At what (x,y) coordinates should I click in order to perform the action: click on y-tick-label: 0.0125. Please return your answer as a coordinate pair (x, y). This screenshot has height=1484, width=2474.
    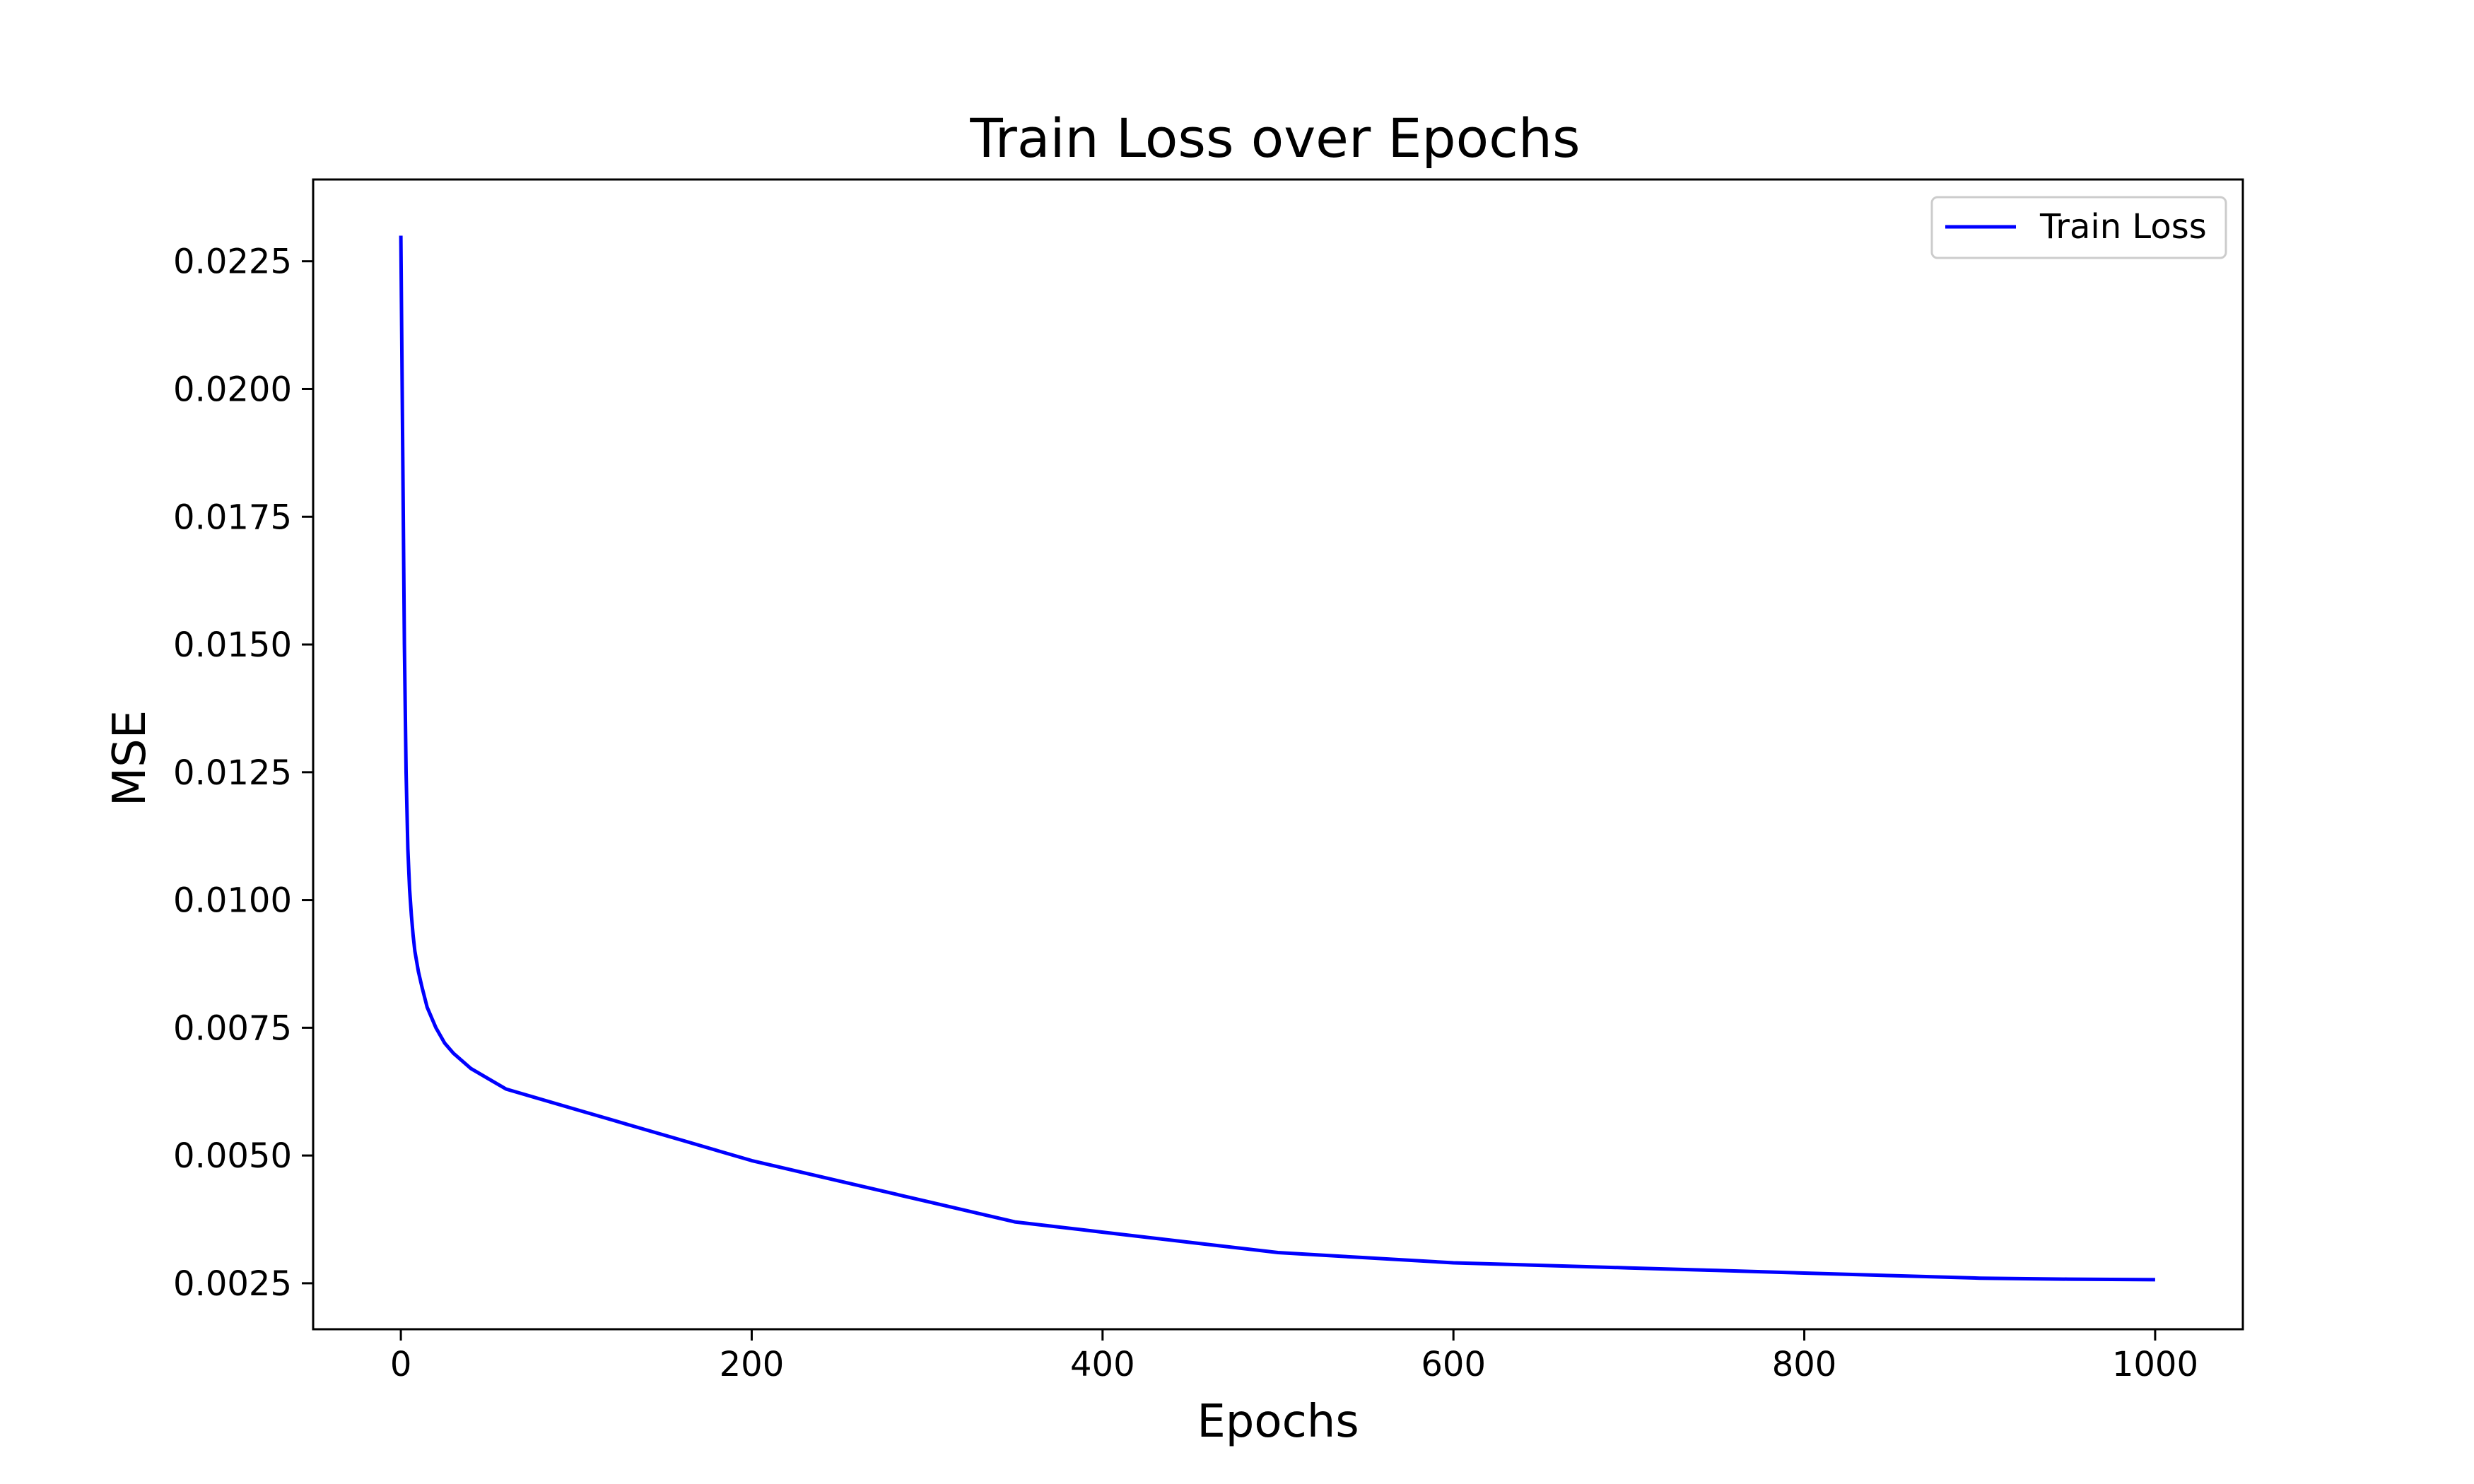
    Looking at the image, I should click on (232, 773).